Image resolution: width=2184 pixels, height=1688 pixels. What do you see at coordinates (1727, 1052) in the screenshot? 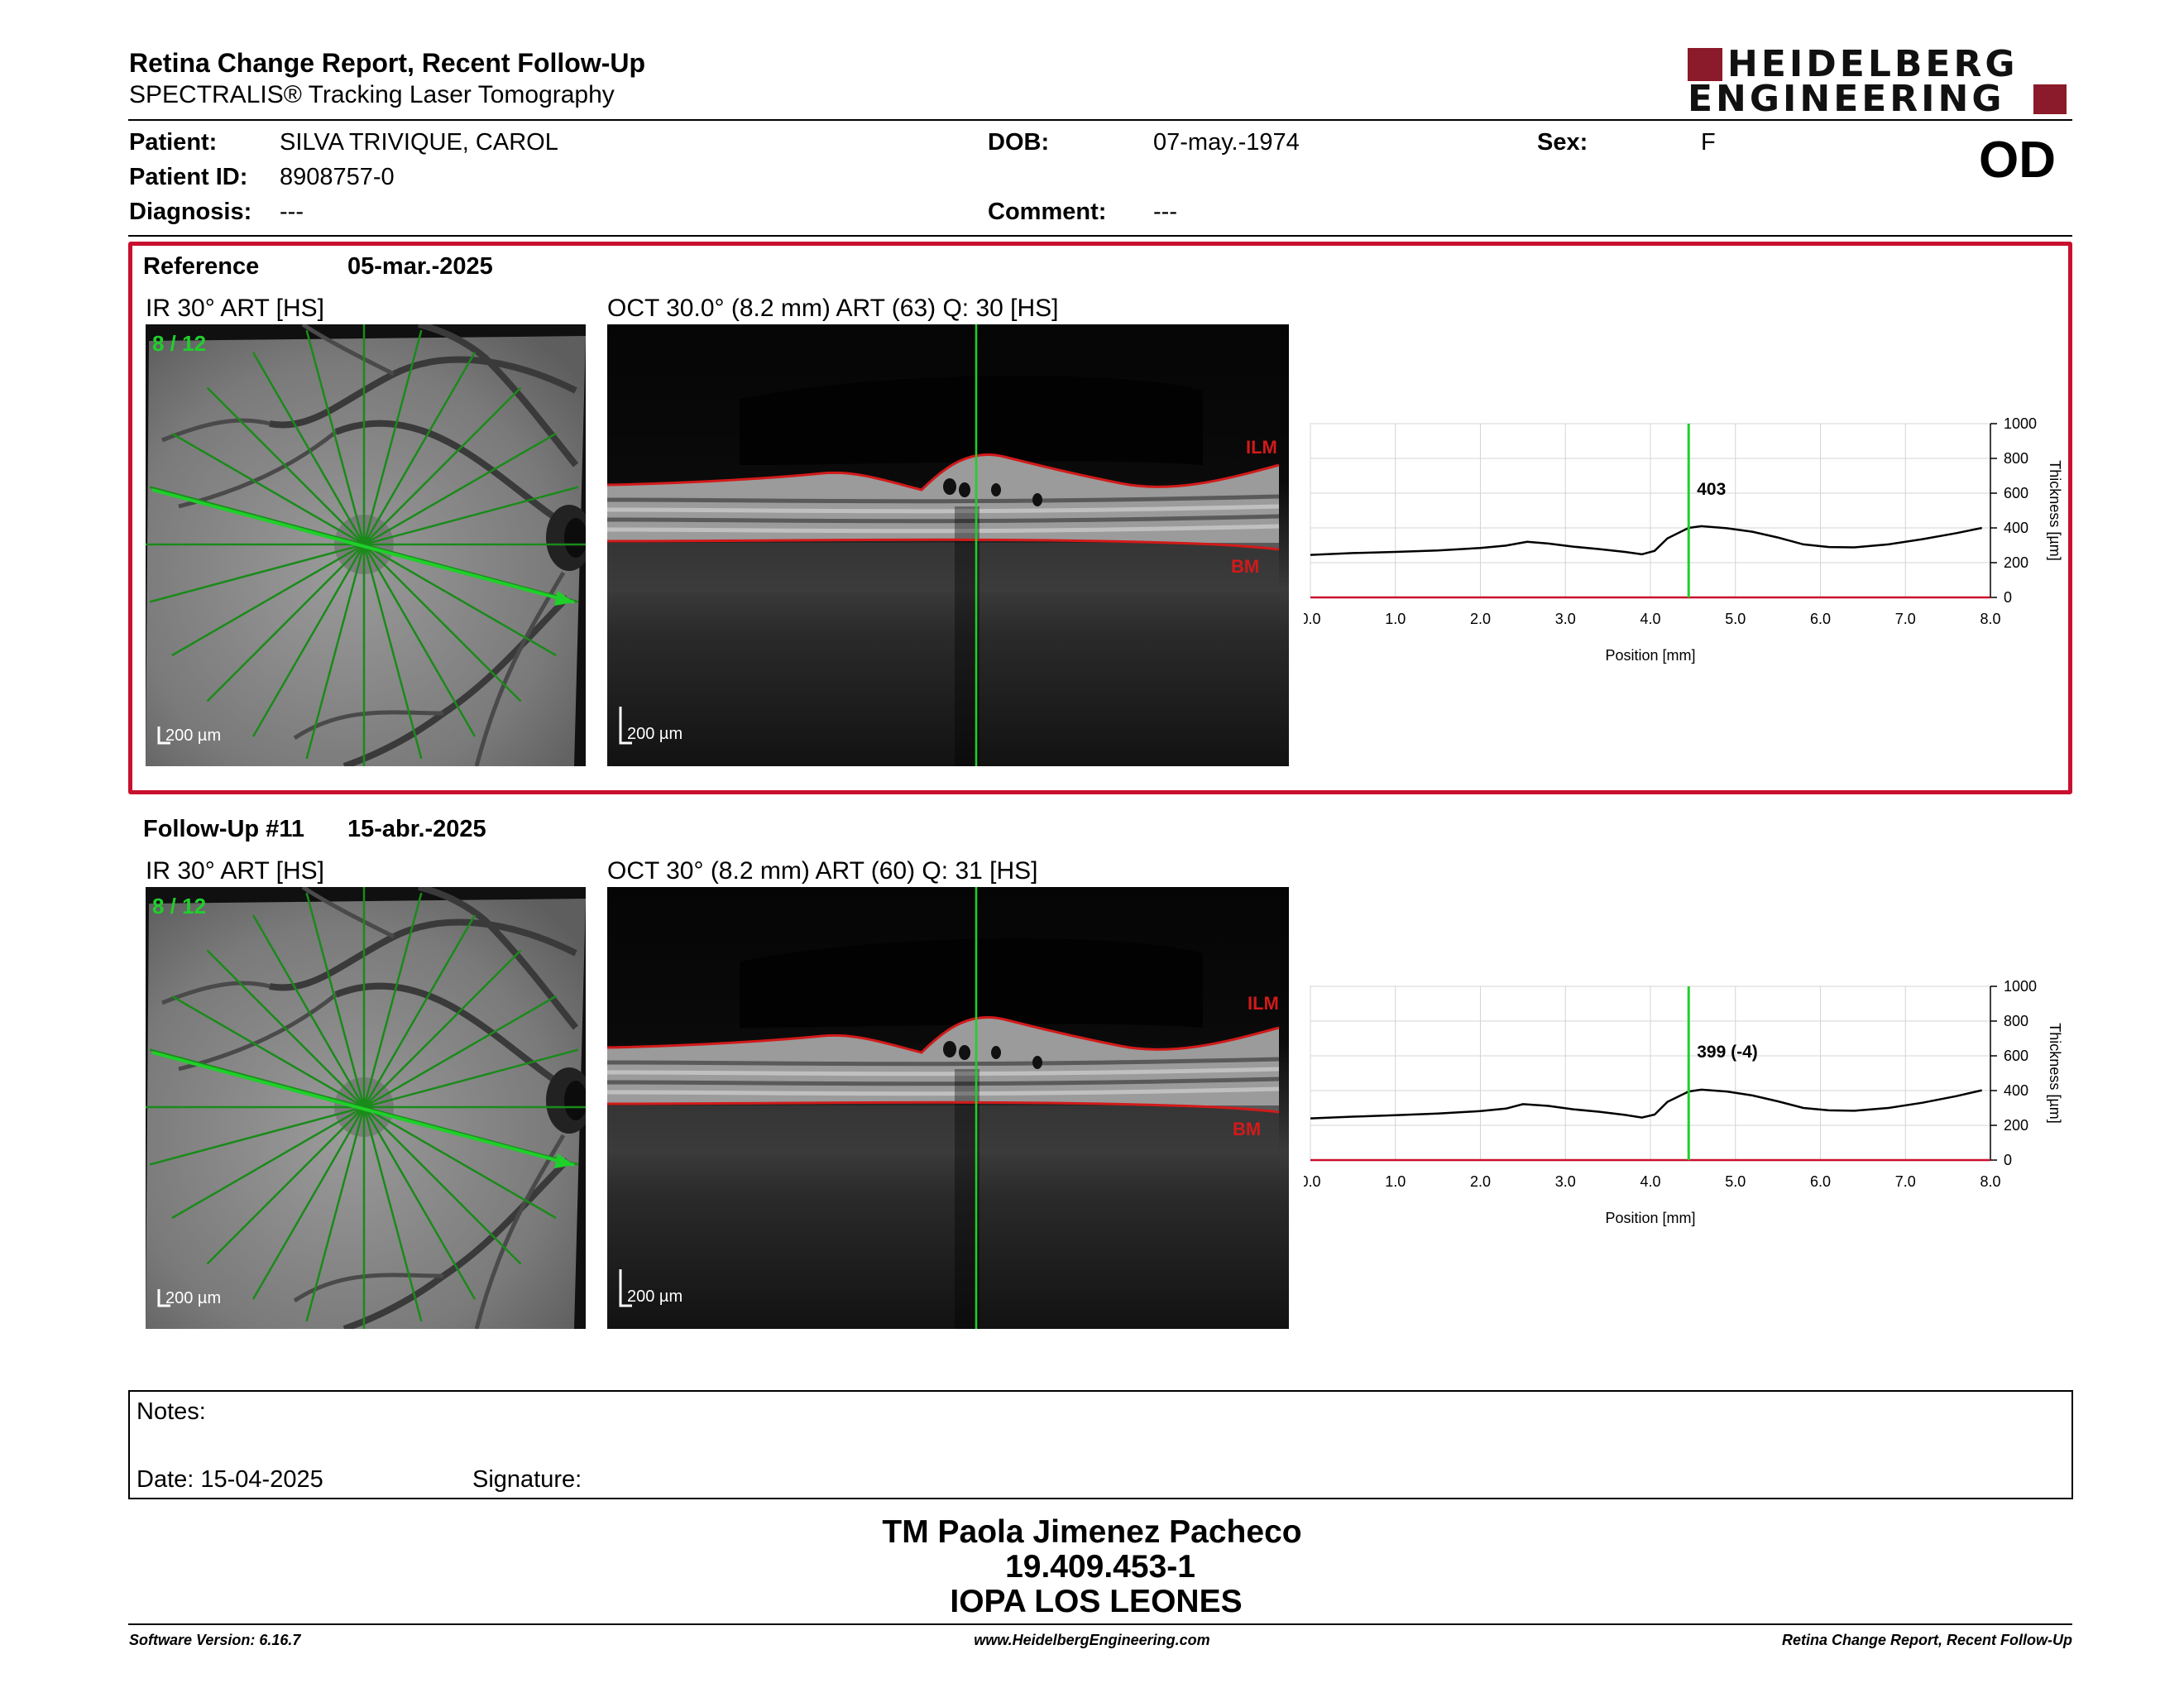
I see `cursor-thickness-value: 399 (-4)` at bounding box center [1727, 1052].